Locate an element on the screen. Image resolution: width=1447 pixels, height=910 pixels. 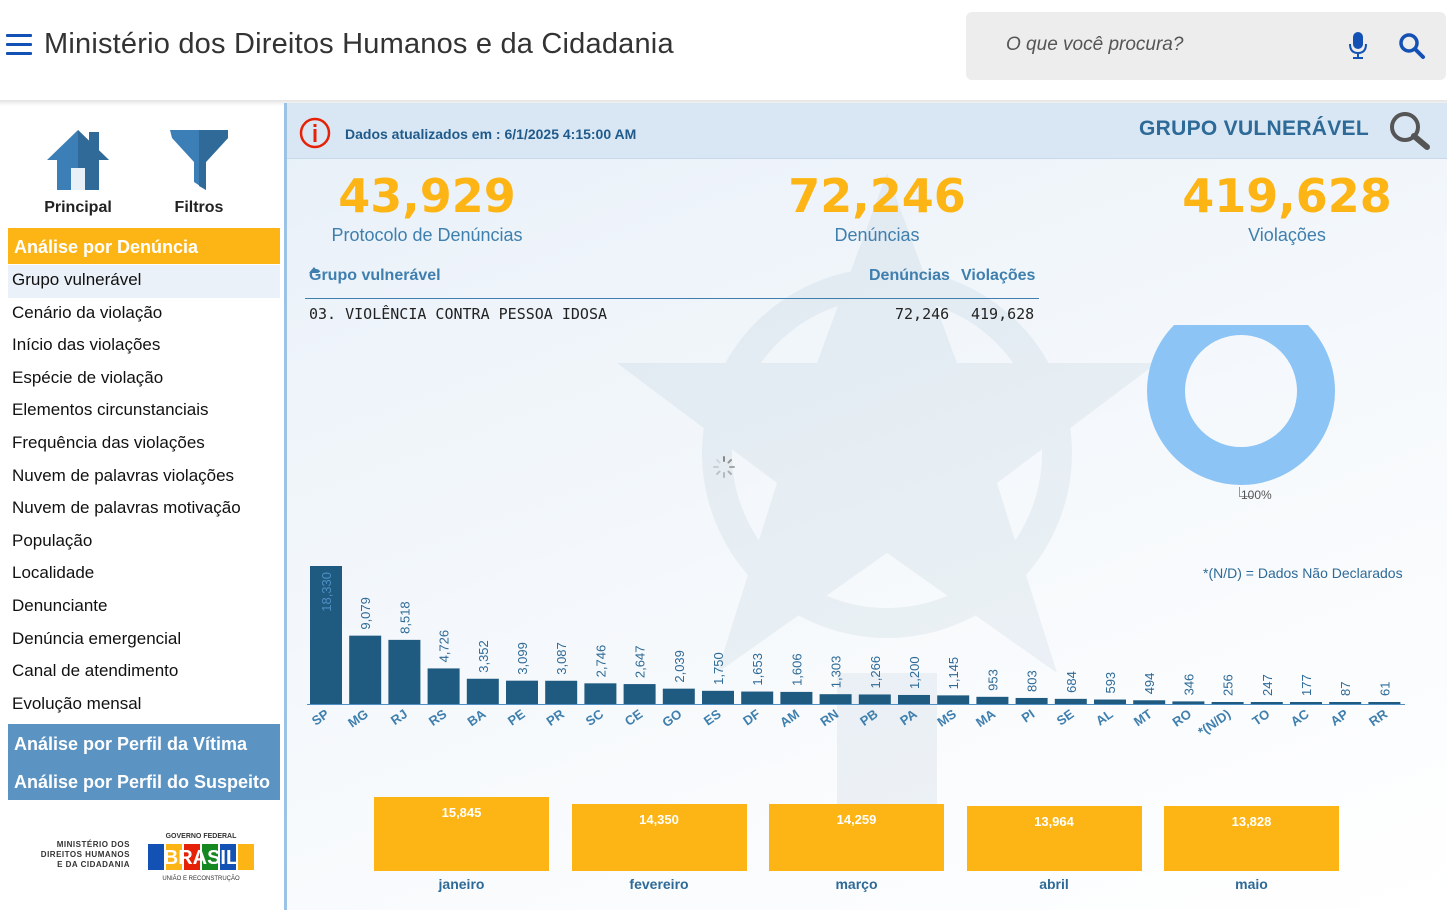
sidebar-item: População is located at coordinates (52, 540).